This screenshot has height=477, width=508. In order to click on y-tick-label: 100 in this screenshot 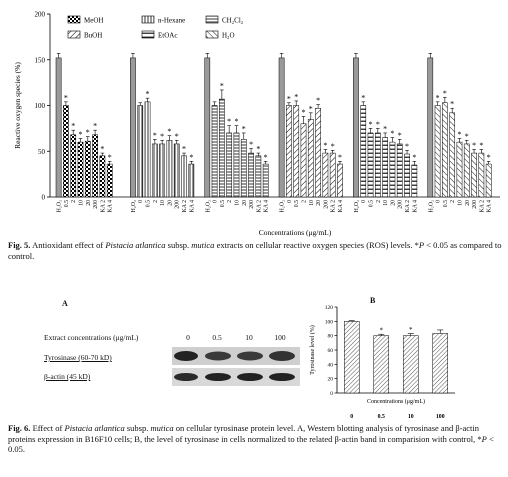, I will do `click(329, 322)`.